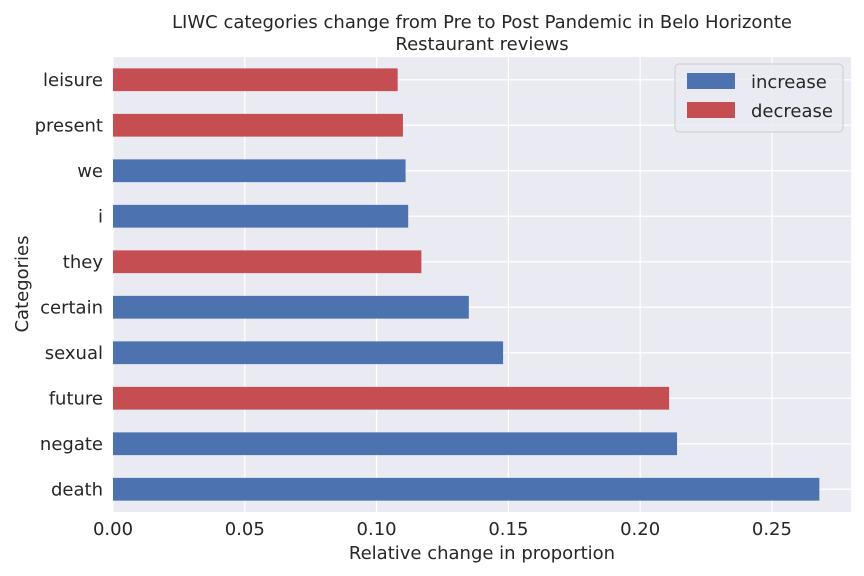  What do you see at coordinates (261, 216) in the screenshot?
I see `bar-i` at bounding box center [261, 216].